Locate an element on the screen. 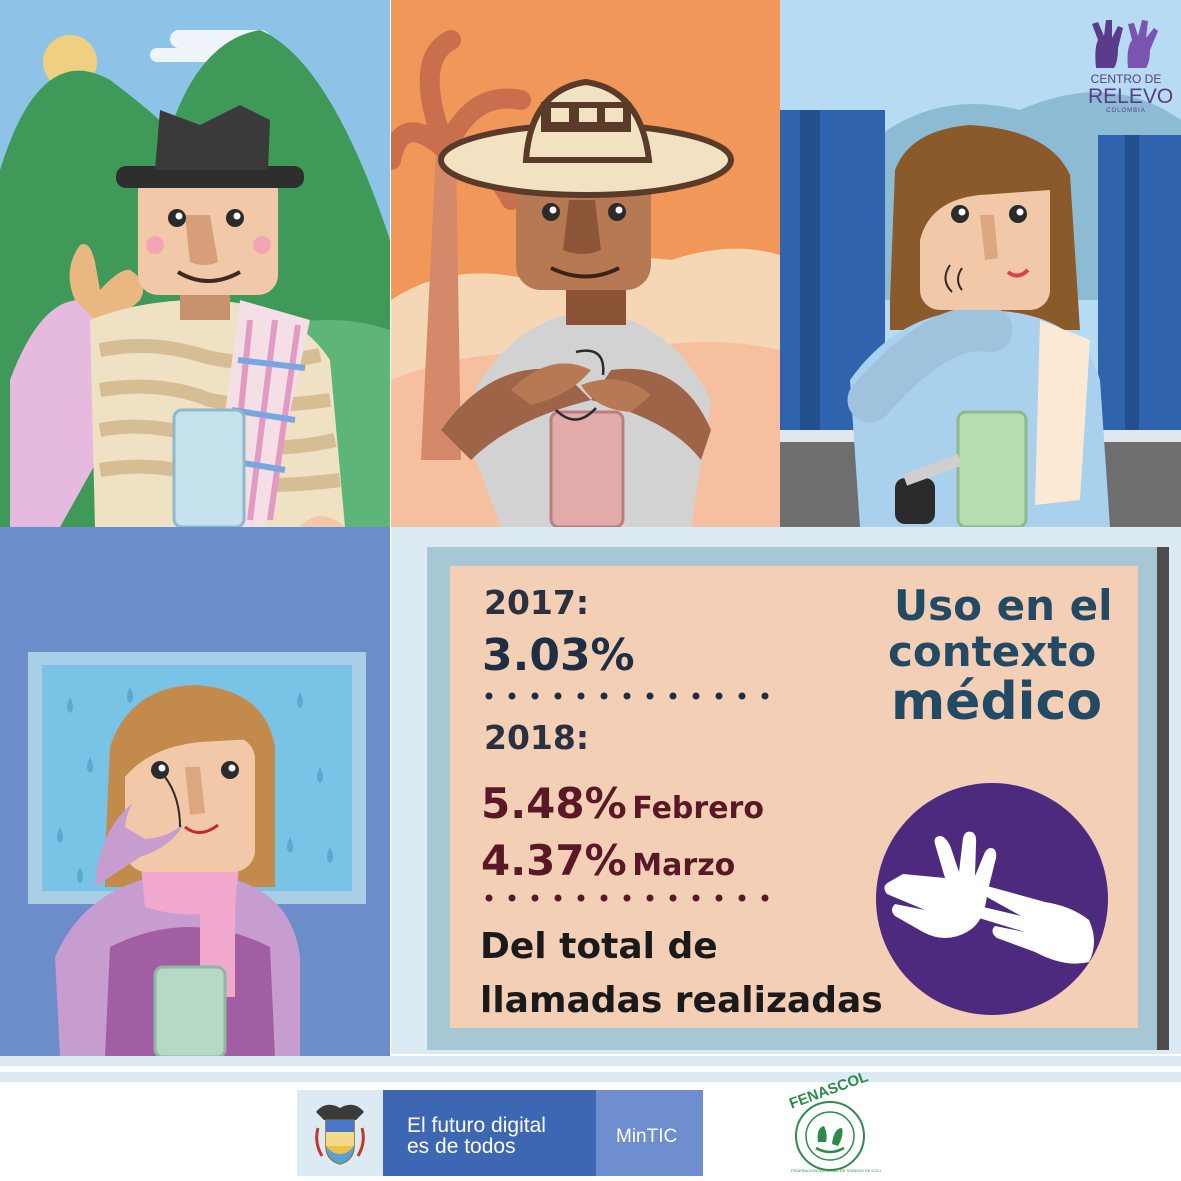 Image resolution: width=1181 pixels, height=1181 pixels. illustration-sombrero-man is located at coordinates (585, 263).